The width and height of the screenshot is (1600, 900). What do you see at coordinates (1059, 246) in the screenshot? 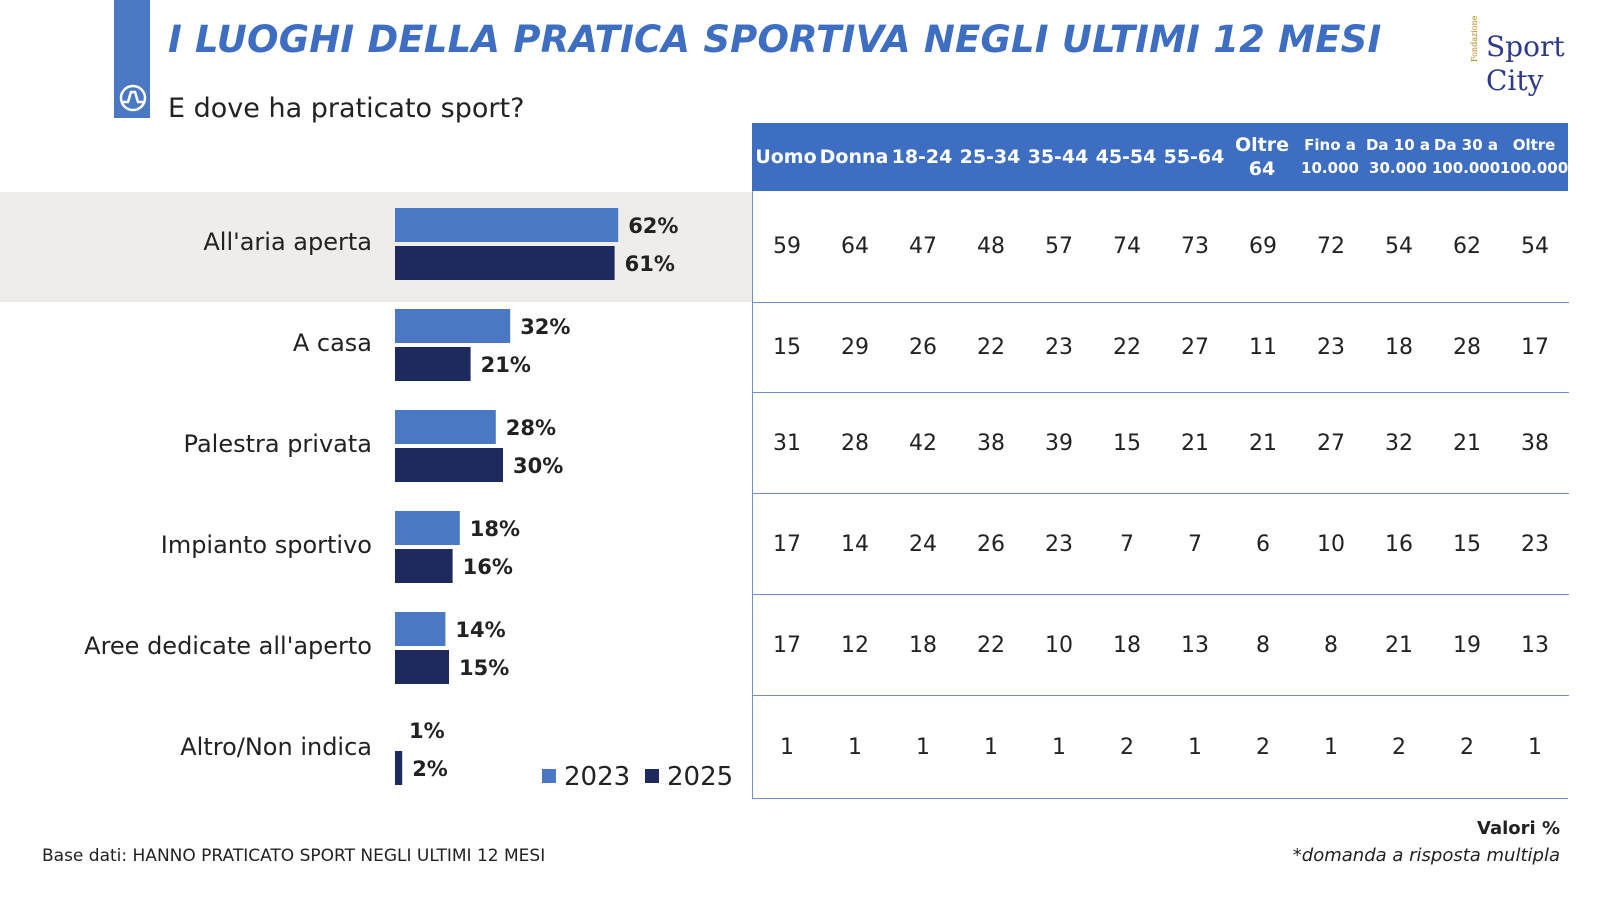
I see `table-cell: 57` at bounding box center [1059, 246].